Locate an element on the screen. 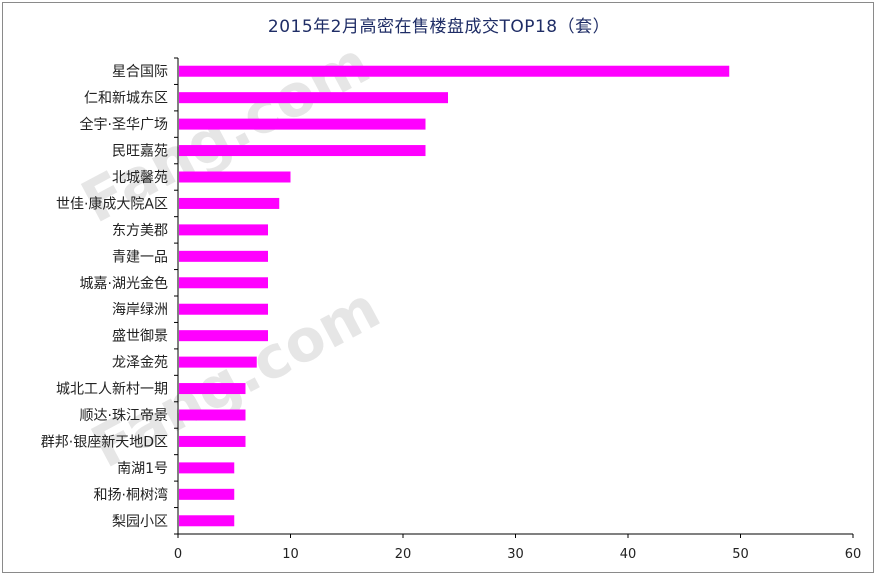  category-label: 北城馨苑 is located at coordinates (140, 178).